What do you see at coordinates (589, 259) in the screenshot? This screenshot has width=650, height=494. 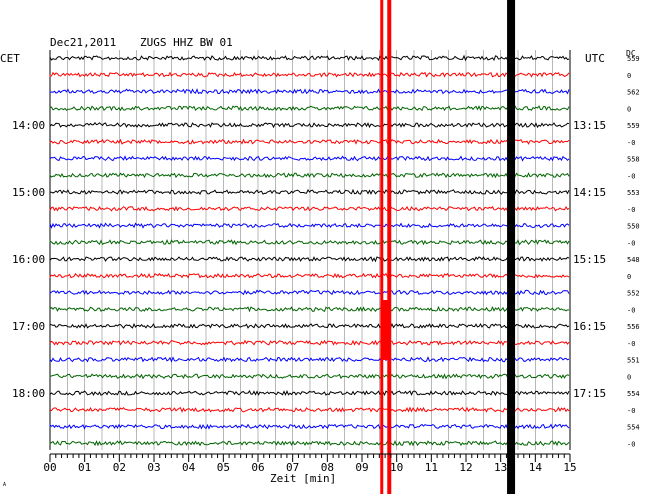 I see `utc-hour-label: 15:15` at bounding box center [589, 259].